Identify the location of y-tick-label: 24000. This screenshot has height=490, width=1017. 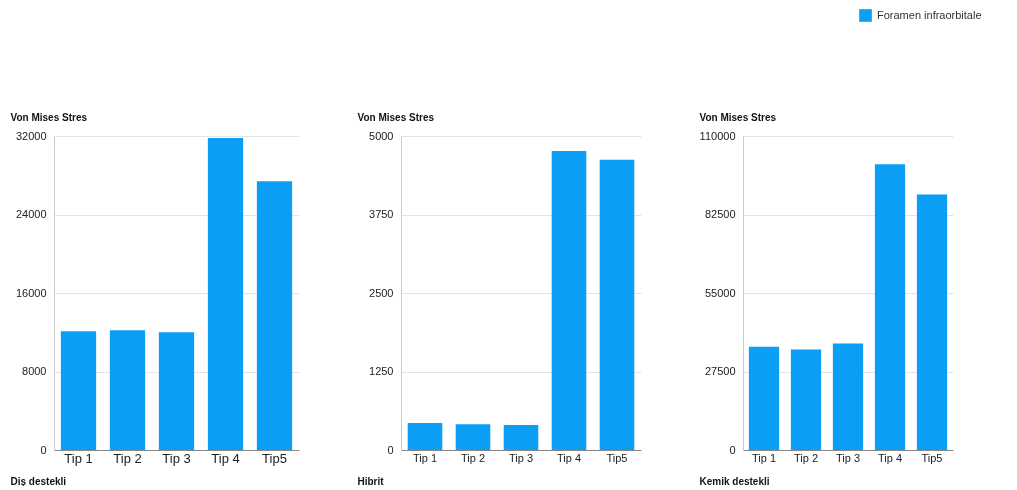
(31, 214).